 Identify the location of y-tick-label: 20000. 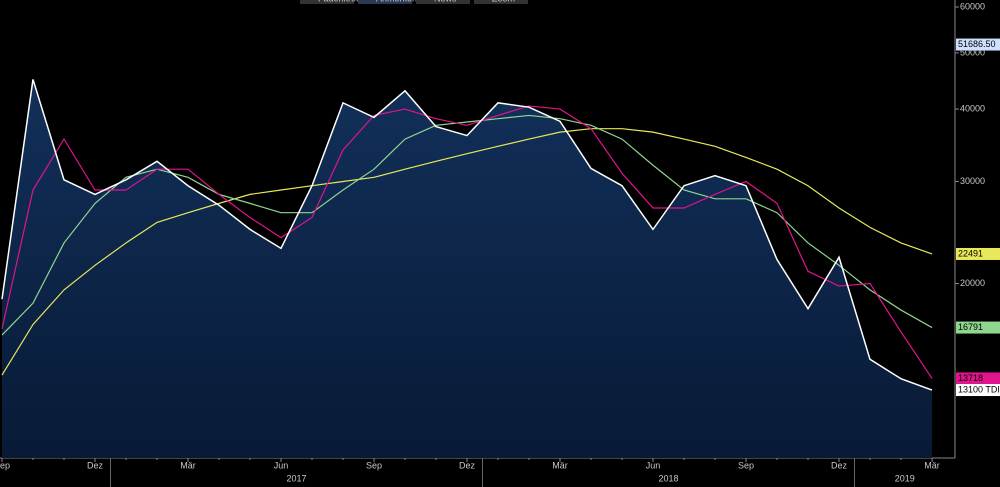
(972, 283).